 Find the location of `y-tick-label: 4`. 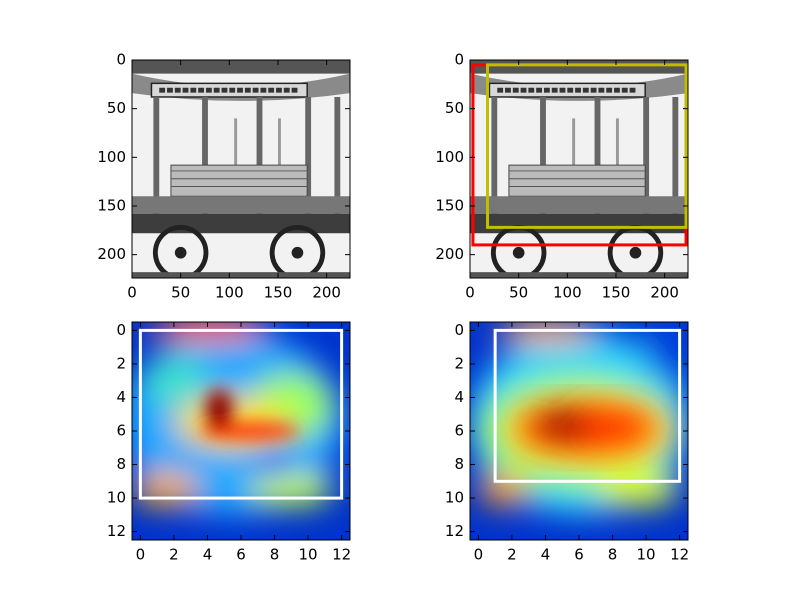

y-tick-label: 4 is located at coordinates (459, 397).